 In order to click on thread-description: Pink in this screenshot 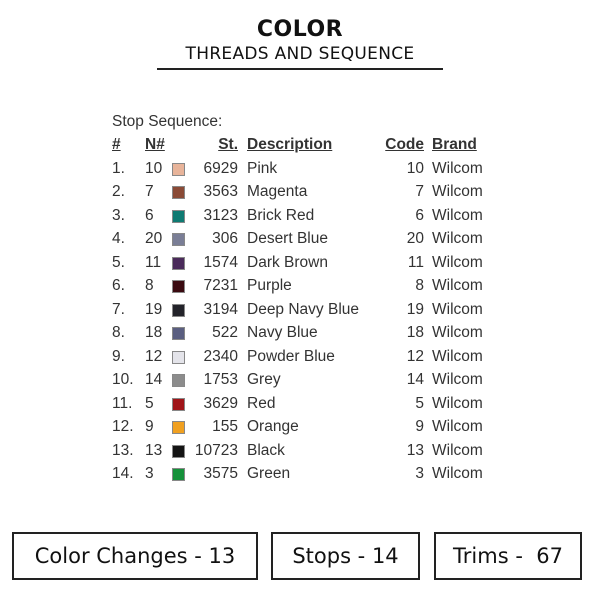, I will do `click(262, 168)`.